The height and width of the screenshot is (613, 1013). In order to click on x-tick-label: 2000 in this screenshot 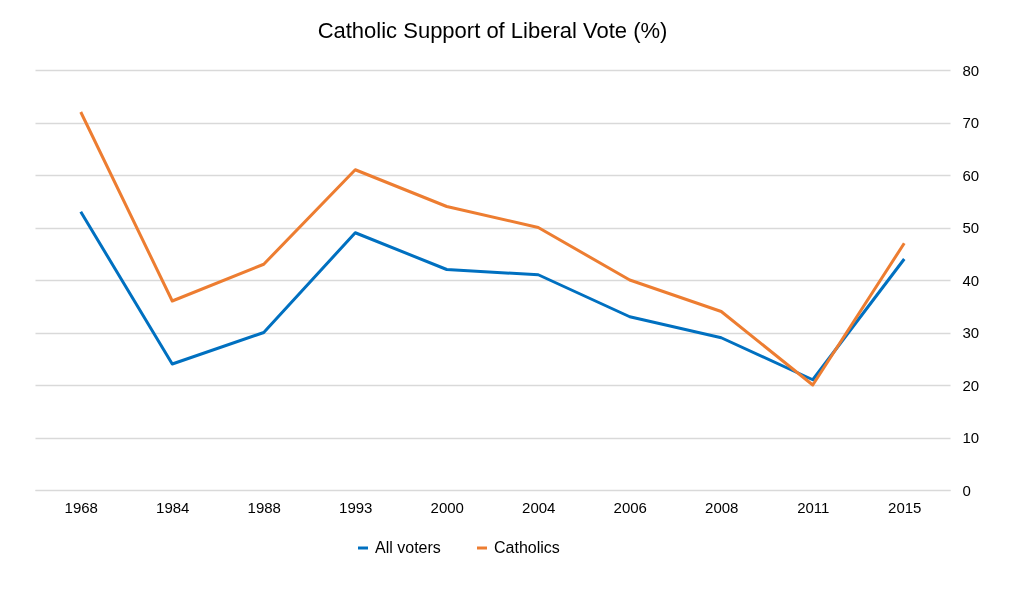, I will do `click(447, 507)`.